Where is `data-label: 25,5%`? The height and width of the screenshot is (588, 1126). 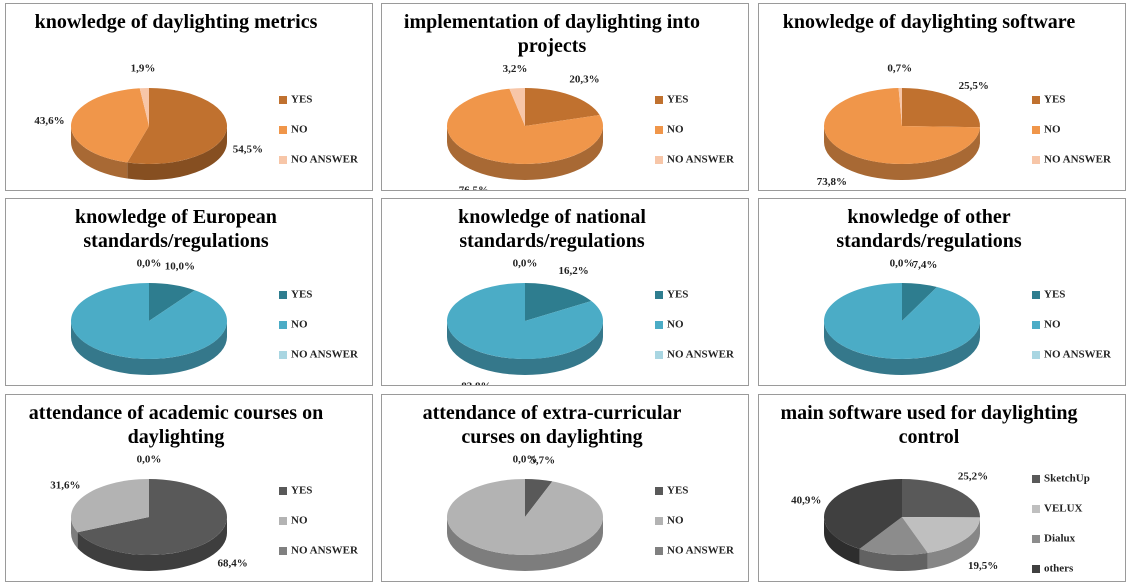 data-label: 25,5% is located at coordinates (974, 86).